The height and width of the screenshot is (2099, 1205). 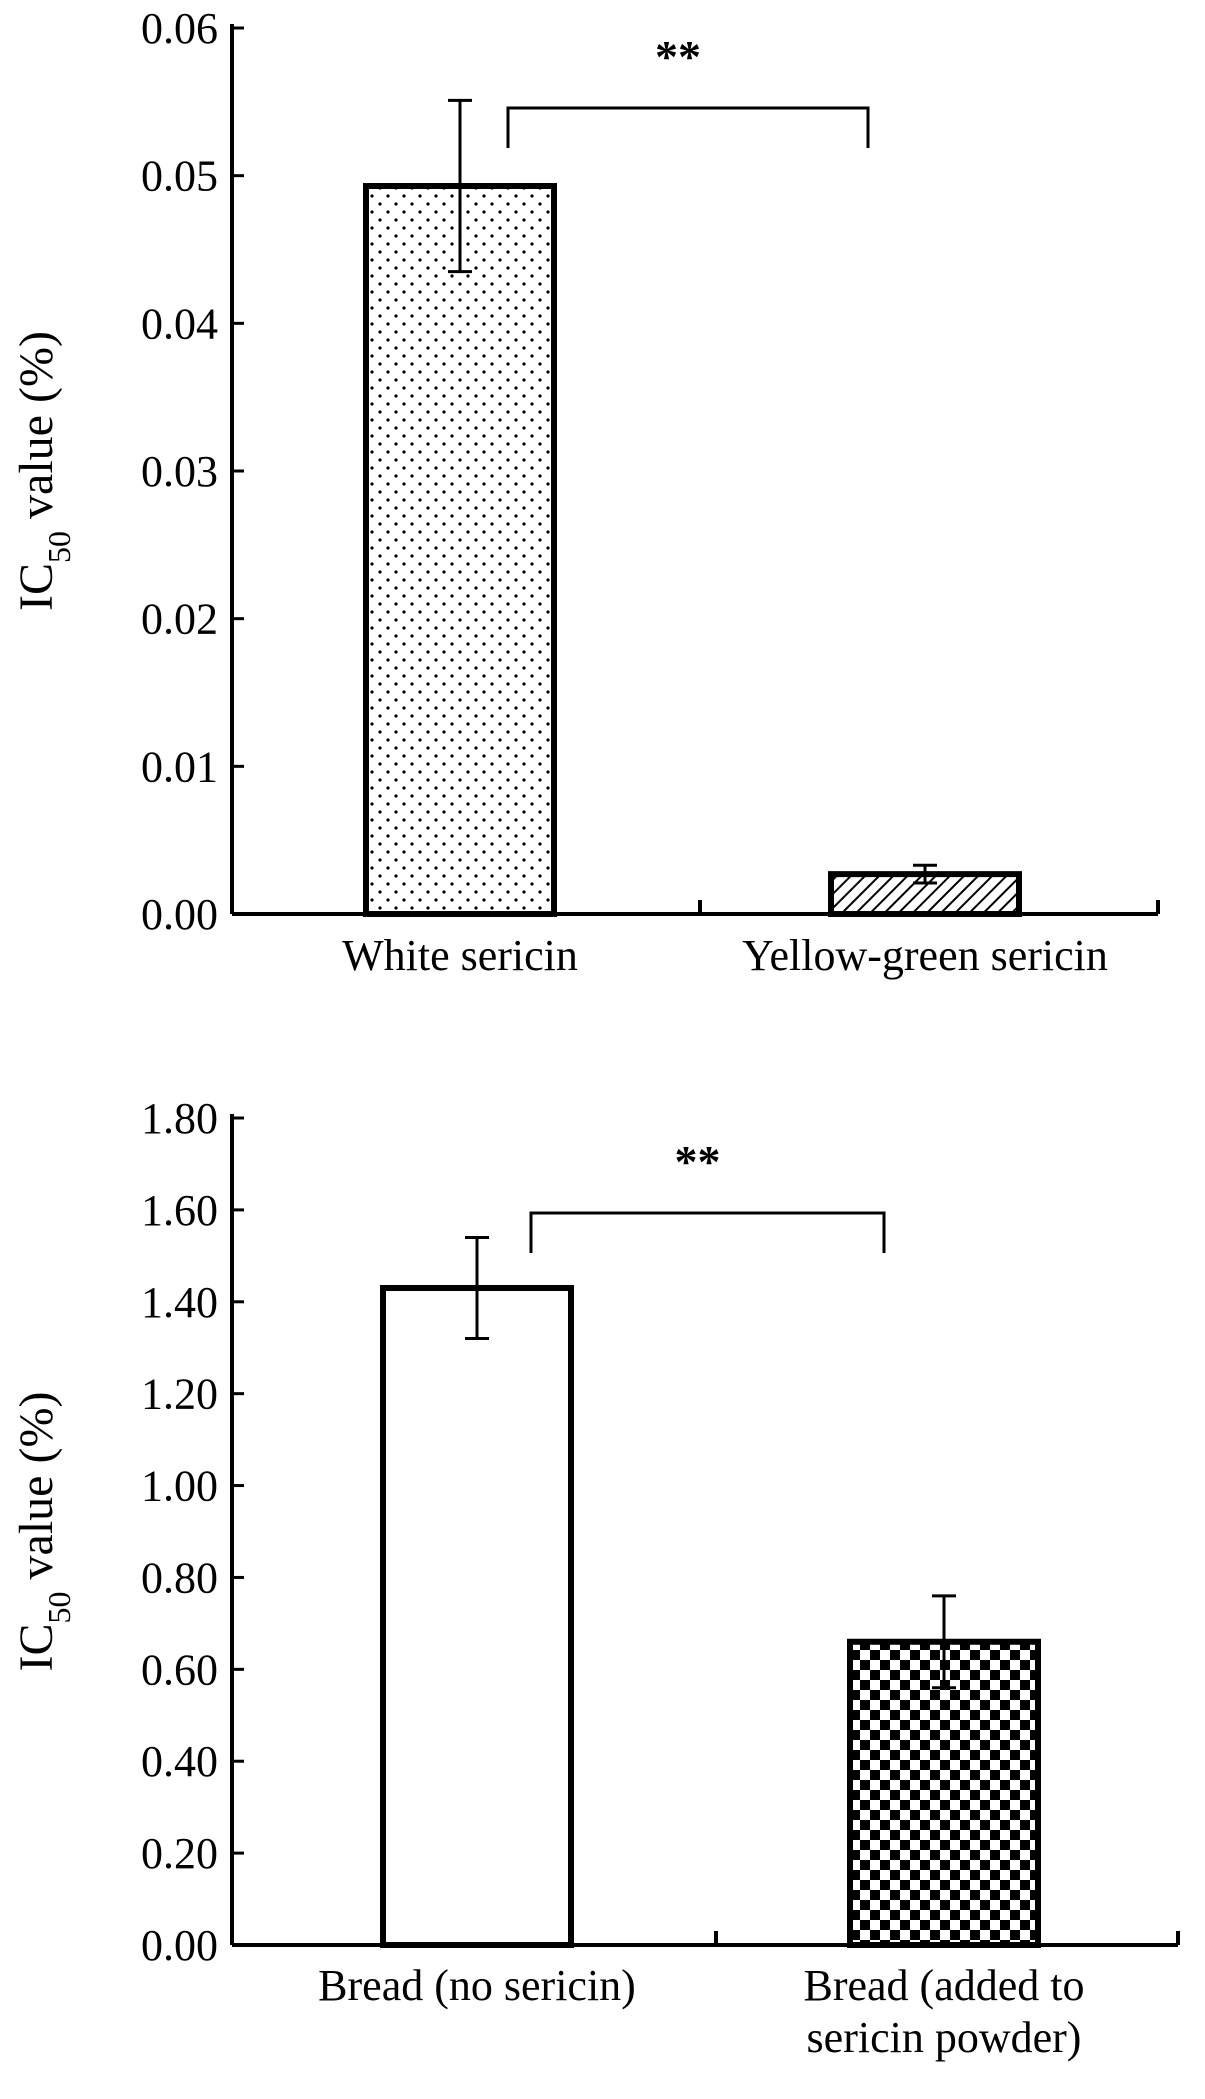 What do you see at coordinates (179, 766) in the screenshot?
I see `y-tick-label: 0.01` at bounding box center [179, 766].